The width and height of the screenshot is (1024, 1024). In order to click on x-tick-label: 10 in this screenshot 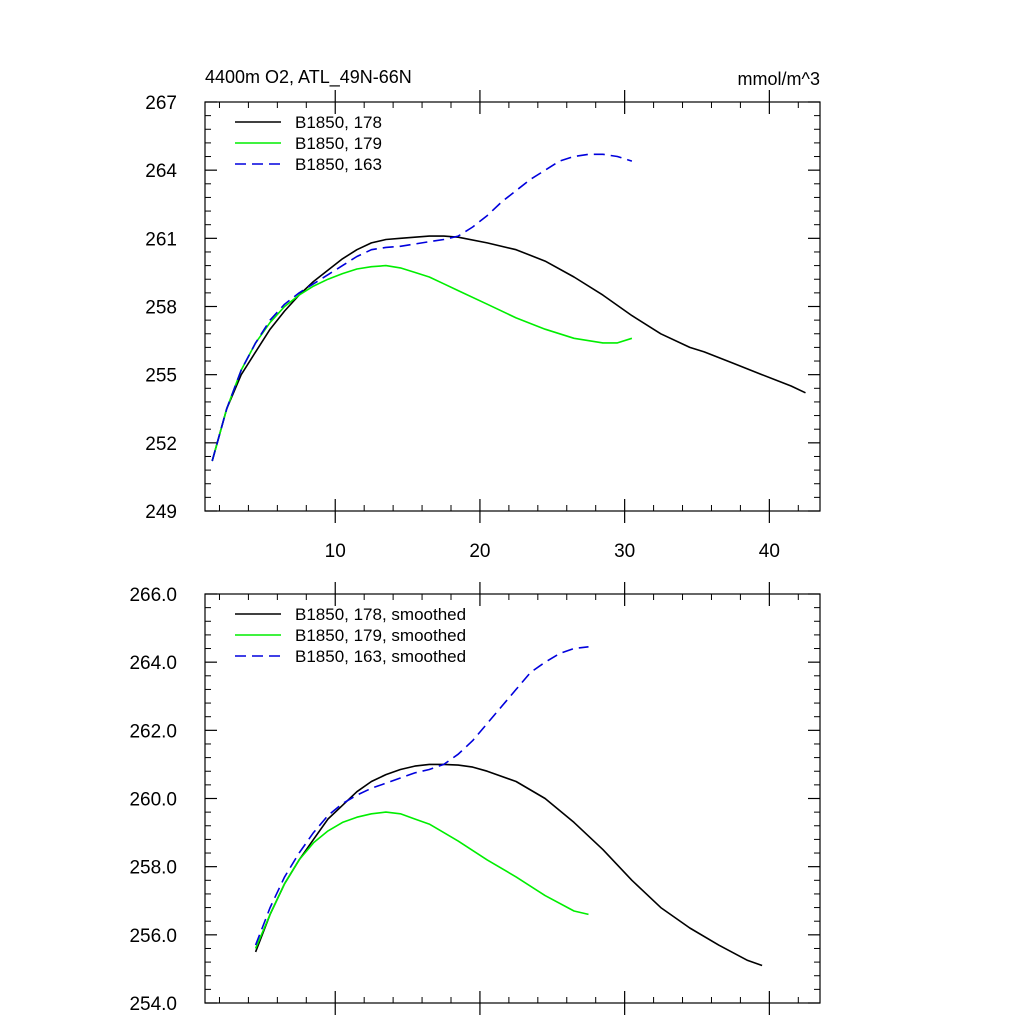, I will do `click(335, 551)`.